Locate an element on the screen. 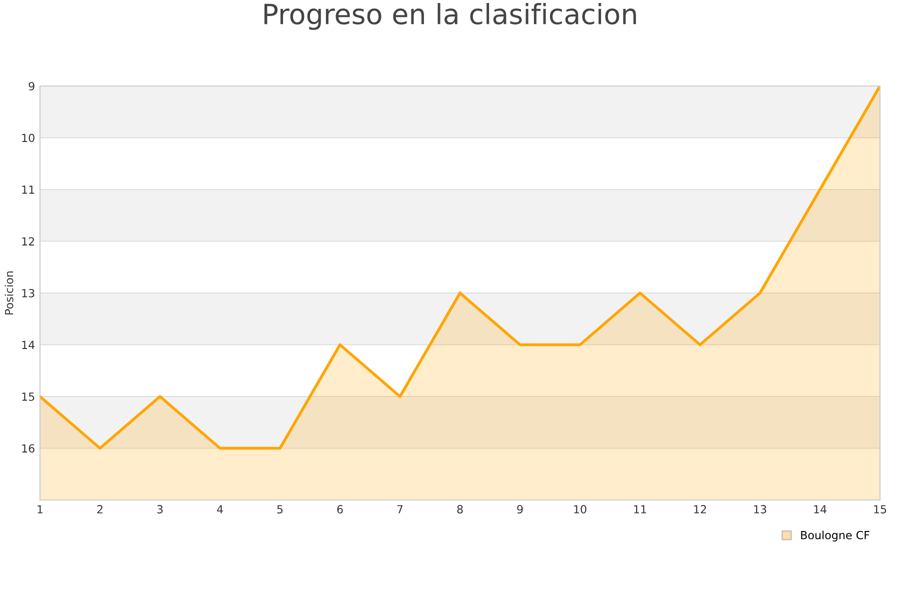 The width and height of the screenshot is (900, 600). x-tick-label: 7 is located at coordinates (400, 509).